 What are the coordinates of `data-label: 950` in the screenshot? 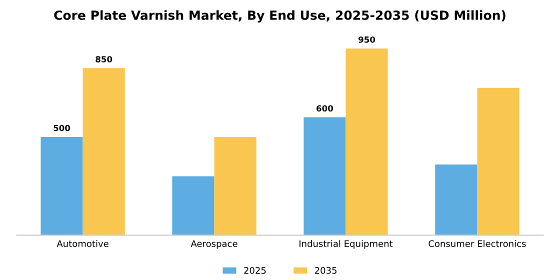 It's located at (367, 39).